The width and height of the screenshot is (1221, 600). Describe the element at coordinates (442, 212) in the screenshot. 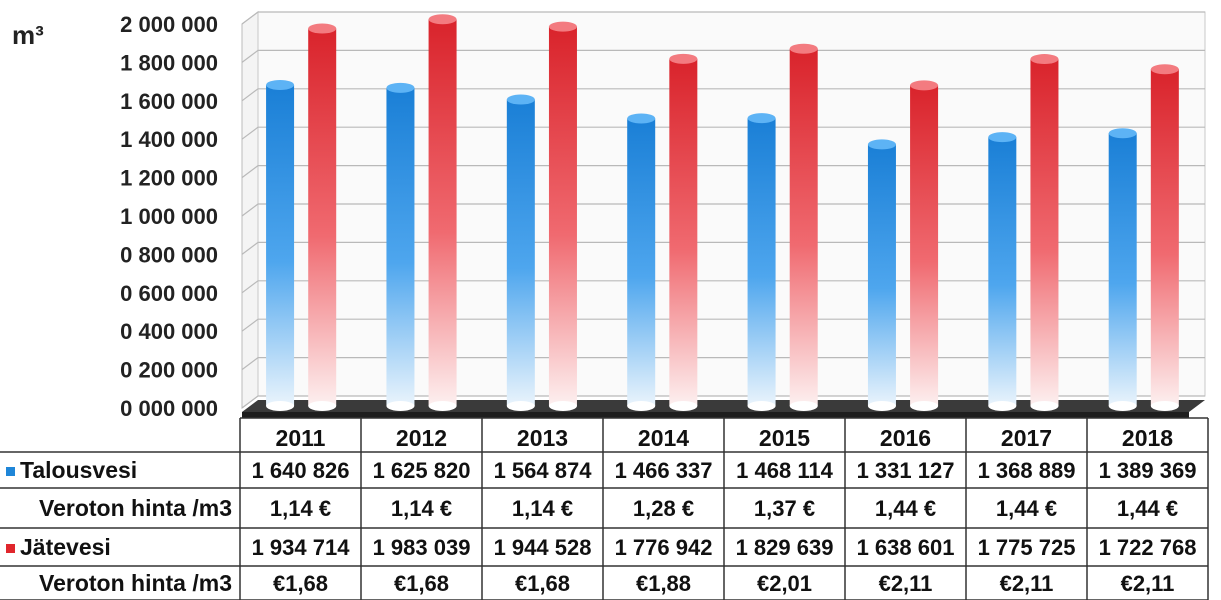

I see `bar-jätevesi-2012` at that location.